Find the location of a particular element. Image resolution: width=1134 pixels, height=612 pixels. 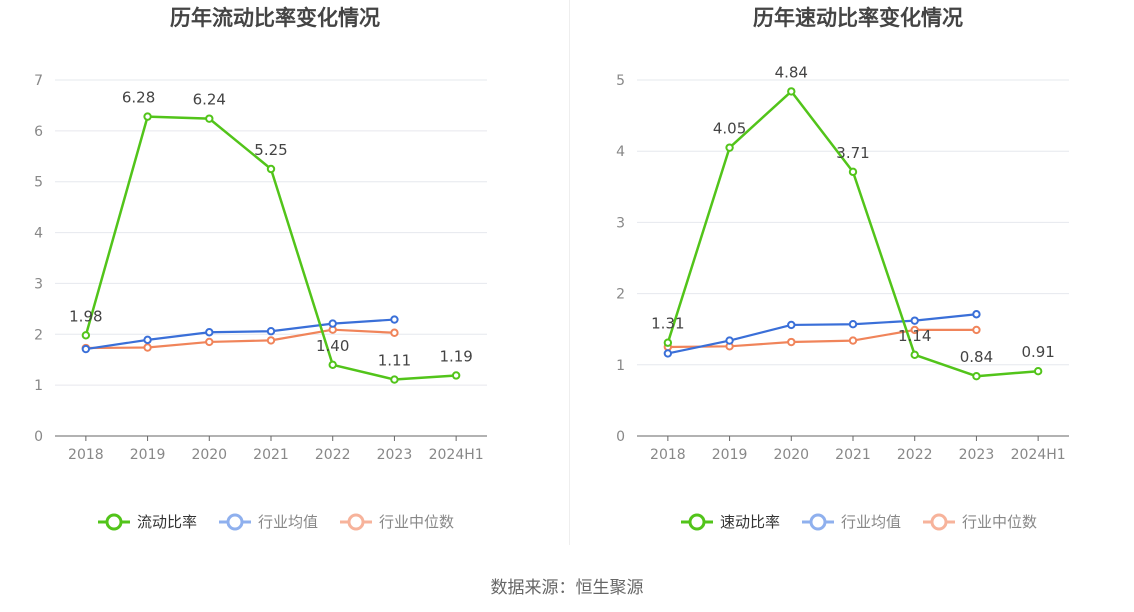

data-label: 1.19 is located at coordinates (455, 356).